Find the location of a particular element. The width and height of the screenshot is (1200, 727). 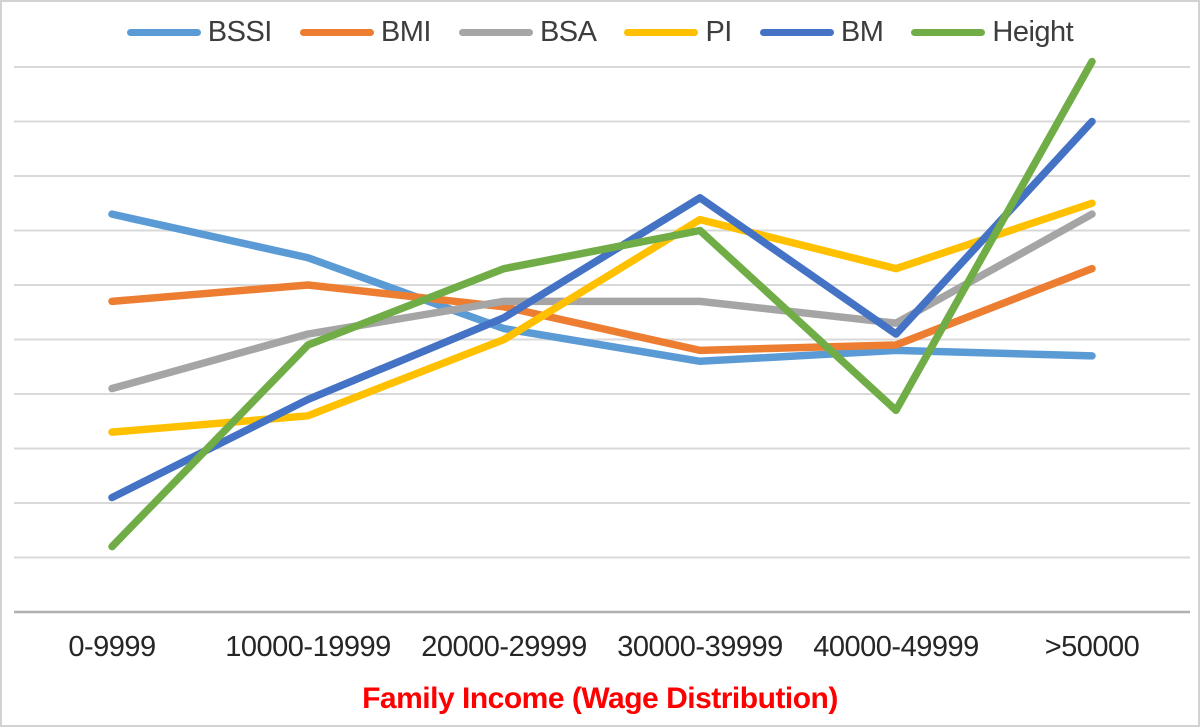

legend-item-BM: BM is located at coordinates (821, 32).